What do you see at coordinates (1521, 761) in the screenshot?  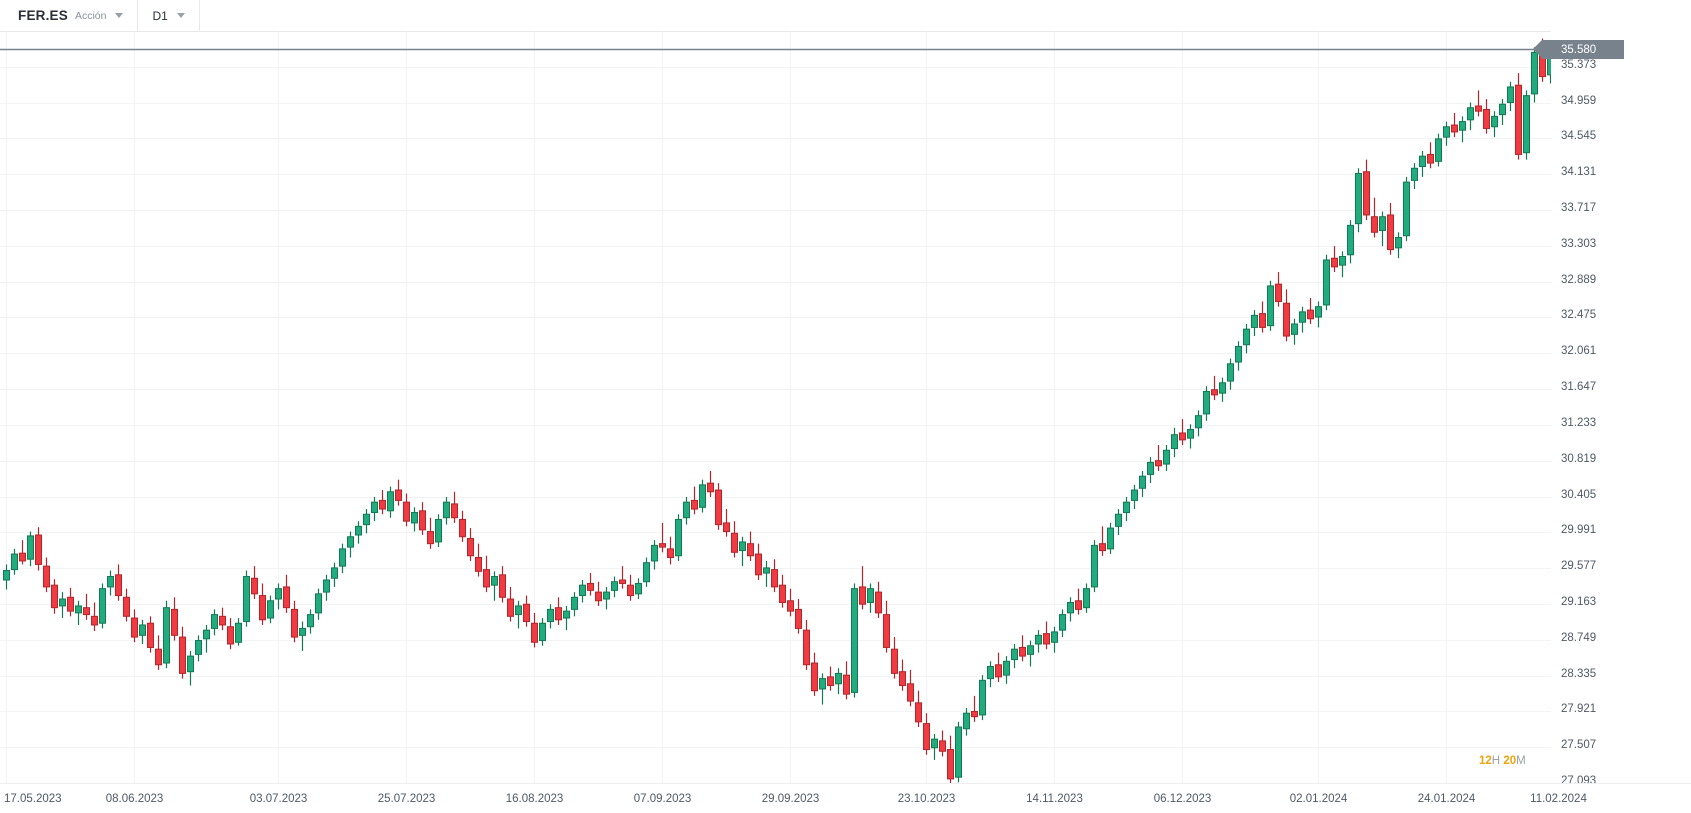 I see `countdown-minutes-unit: M` at bounding box center [1521, 761].